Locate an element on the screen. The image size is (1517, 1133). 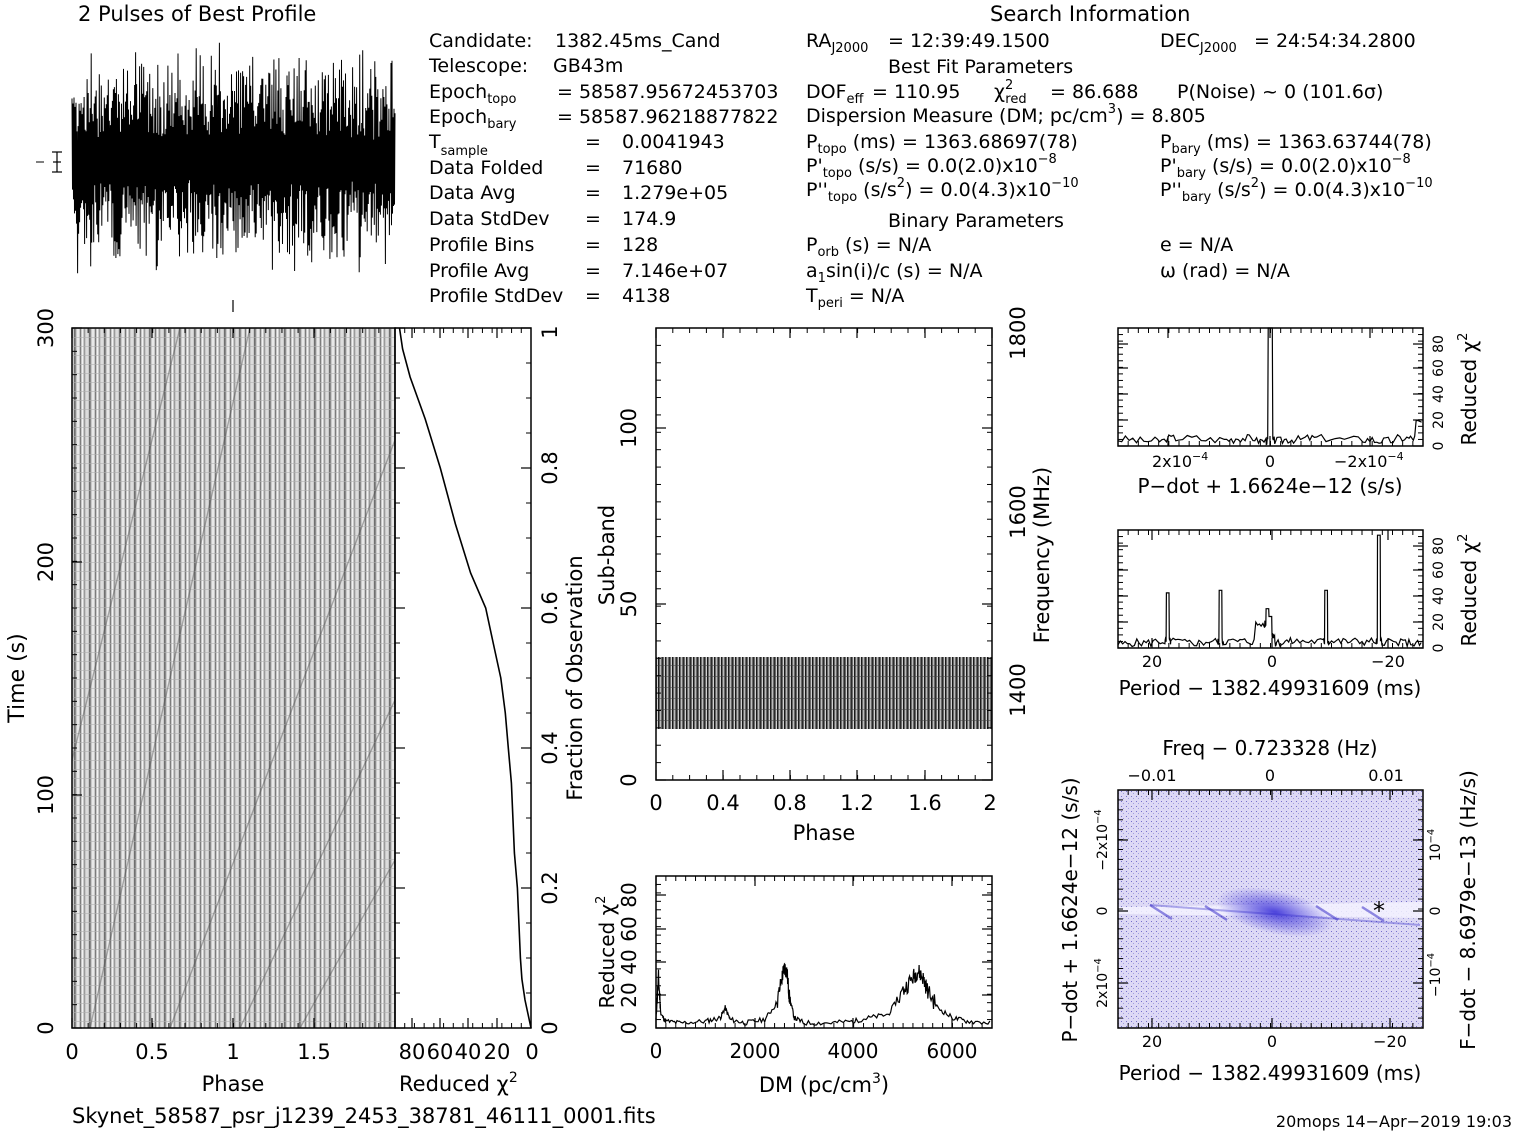
pdot-ytick-40: 40 is located at coordinates (1439, 394).